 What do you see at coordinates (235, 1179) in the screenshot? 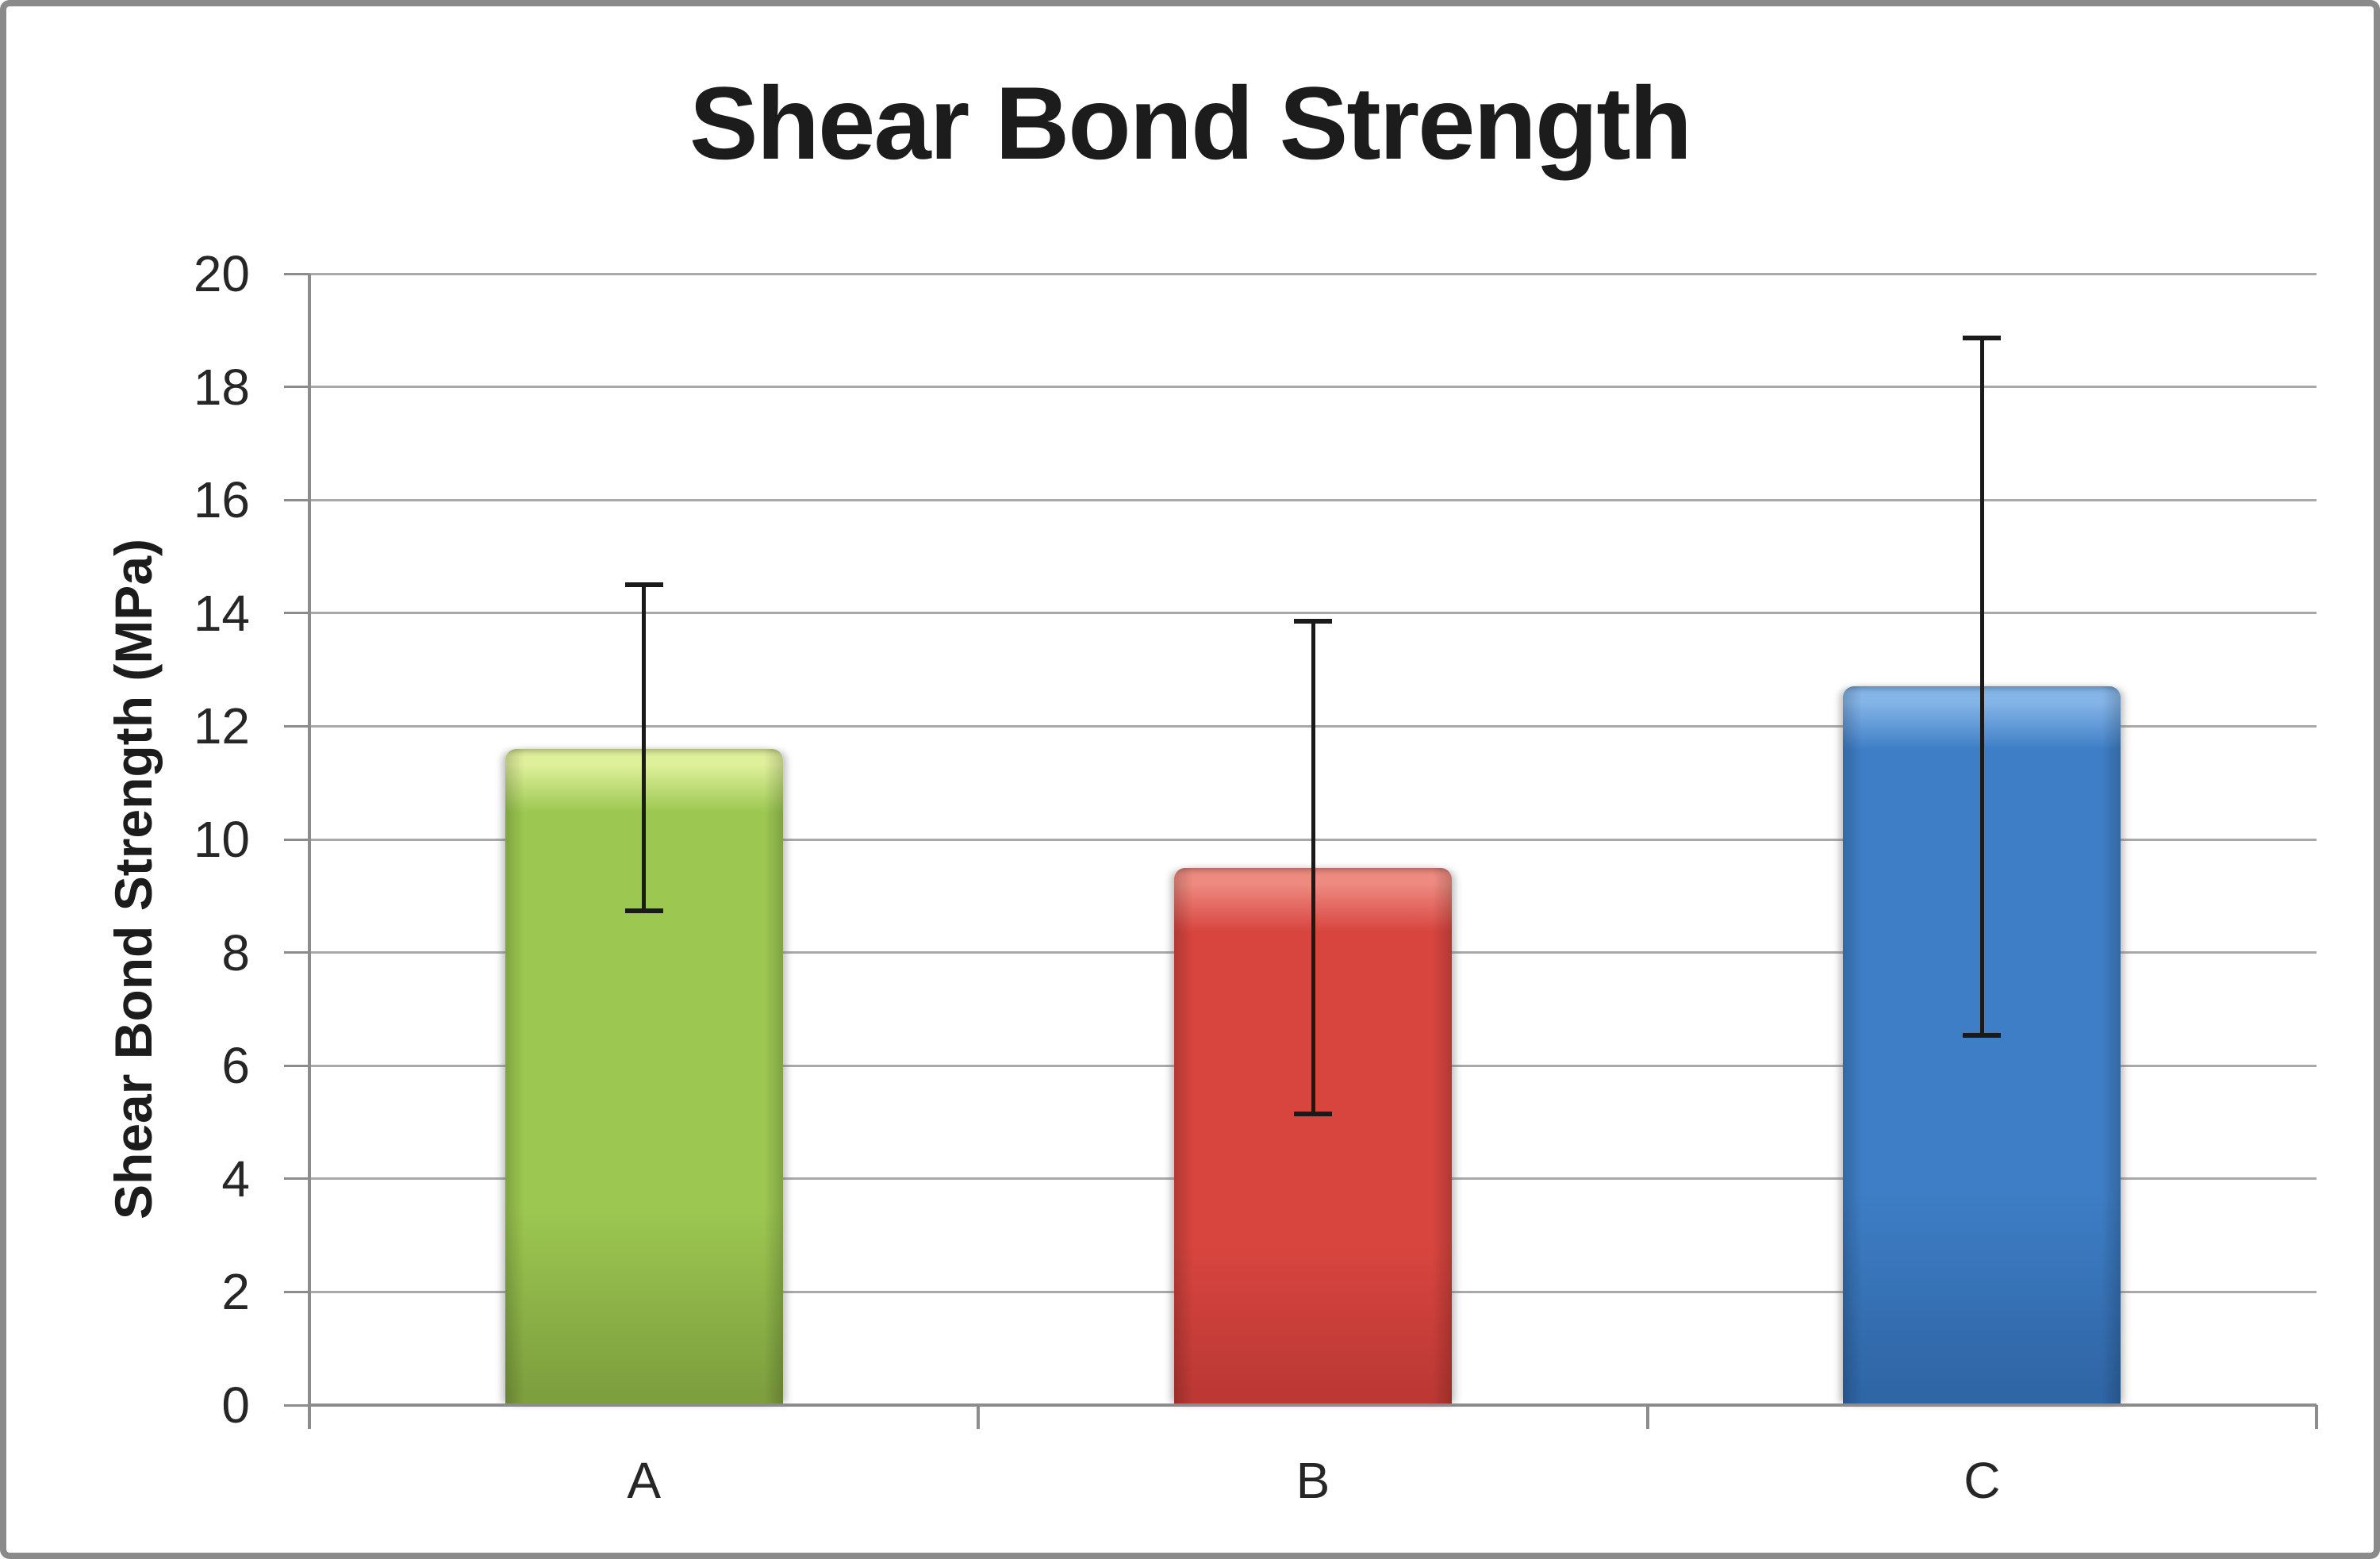
I see `y-tick-label: 4` at bounding box center [235, 1179].